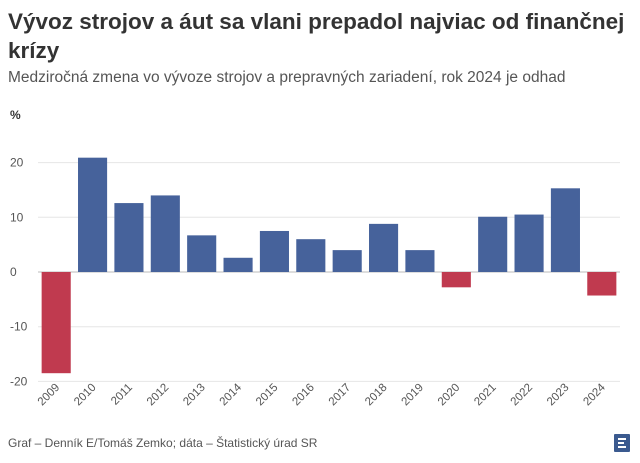  I want to click on x-tick-label: 2020, so click(449, 395).